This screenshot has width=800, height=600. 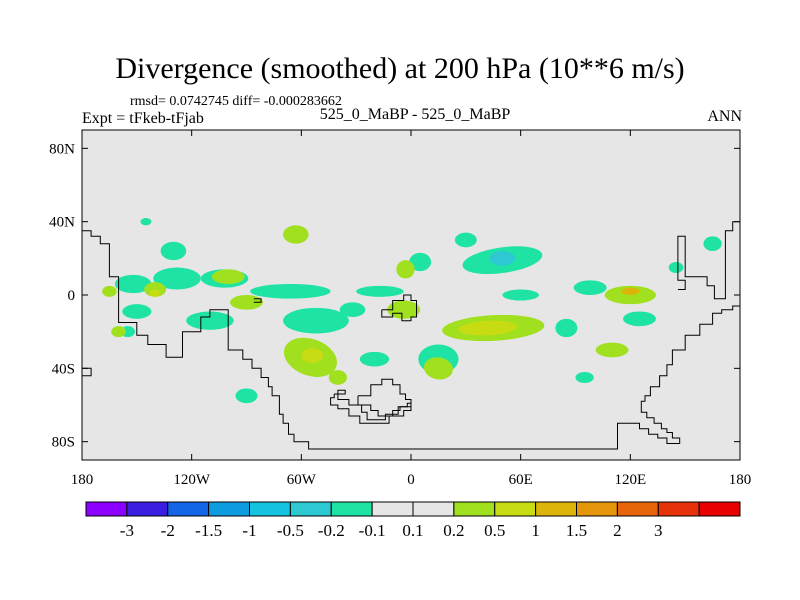 I want to click on case-label: 525_0_MaBP - 525_0_MaBP, so click(x=415, y=114).